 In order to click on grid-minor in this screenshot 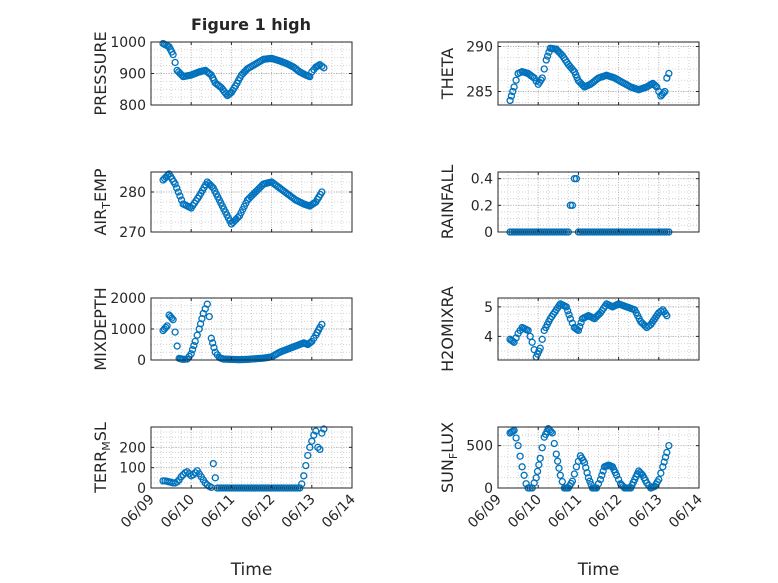, I will do `click(598, 202)`.